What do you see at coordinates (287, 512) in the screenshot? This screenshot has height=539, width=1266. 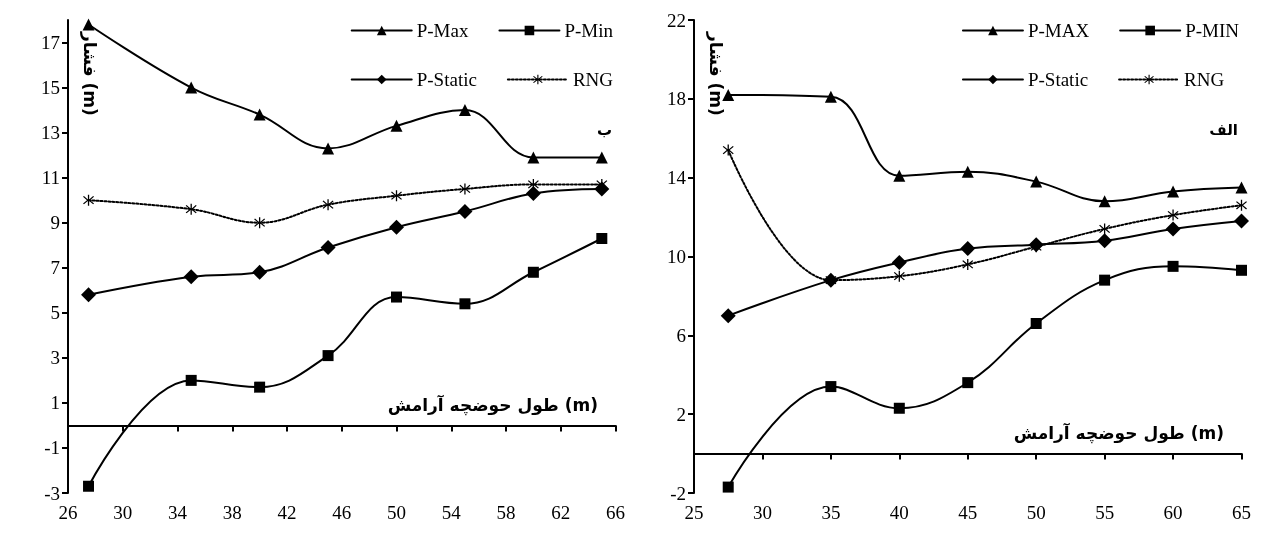 I see `x-tick-label: 42` at bounding box center [287, 512].